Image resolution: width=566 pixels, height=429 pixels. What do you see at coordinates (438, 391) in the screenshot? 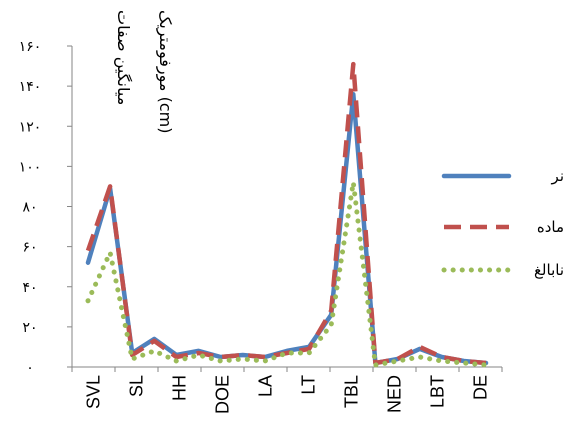
I see `x-tick-label: LBT` at bounding box center [438, 391].